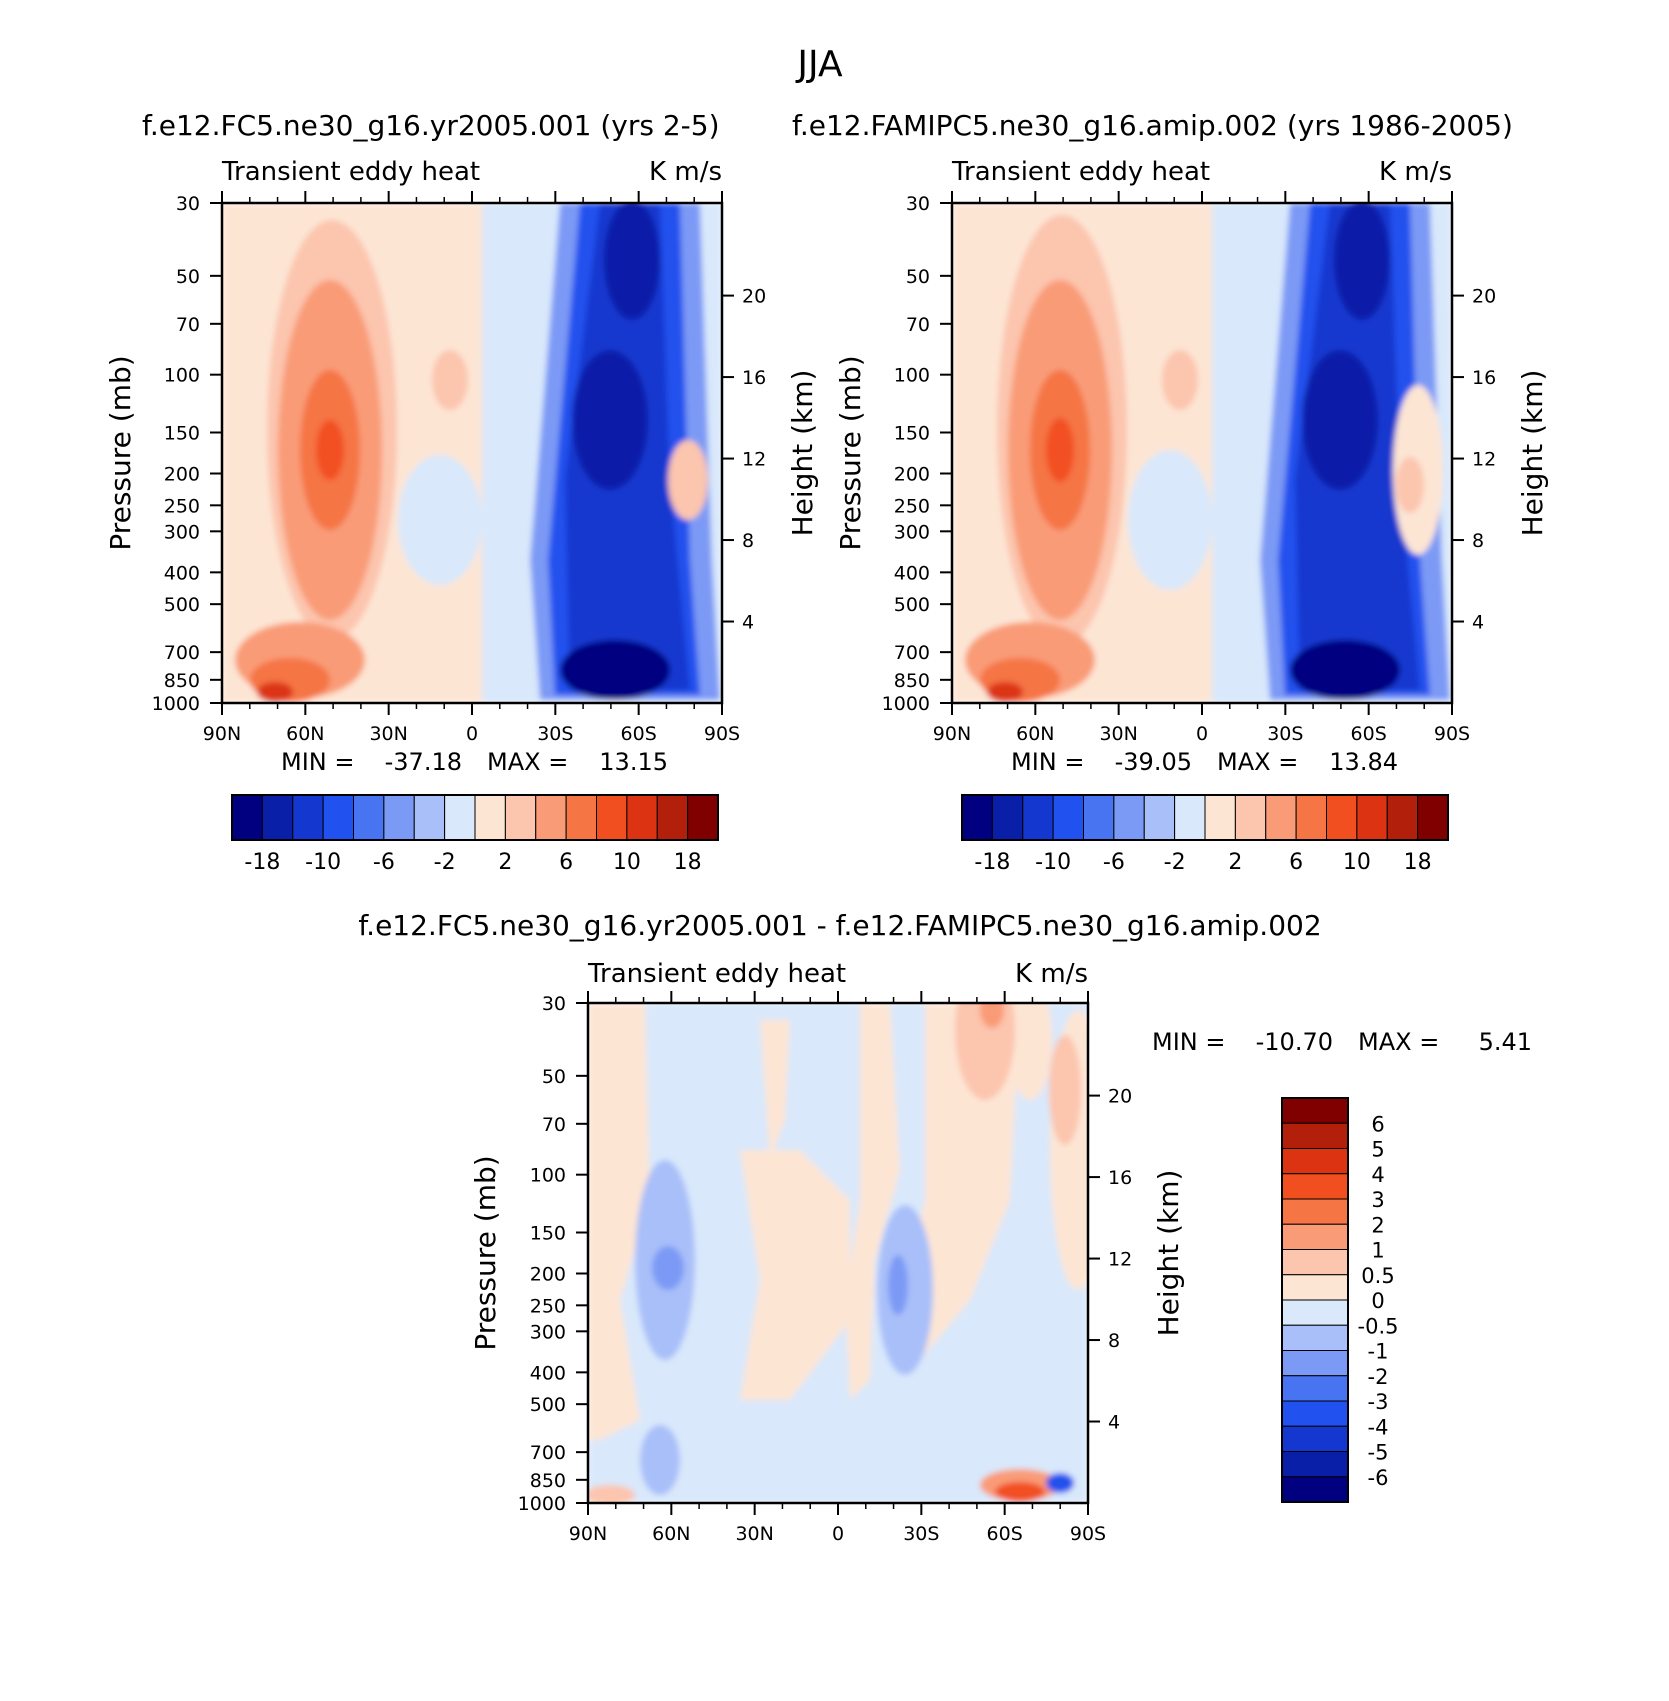 Image resolution: width=1669 pixels, height=1701 pixels. I want to click on panel-right-ylabel: Pressure (mb), so click(850, 452).